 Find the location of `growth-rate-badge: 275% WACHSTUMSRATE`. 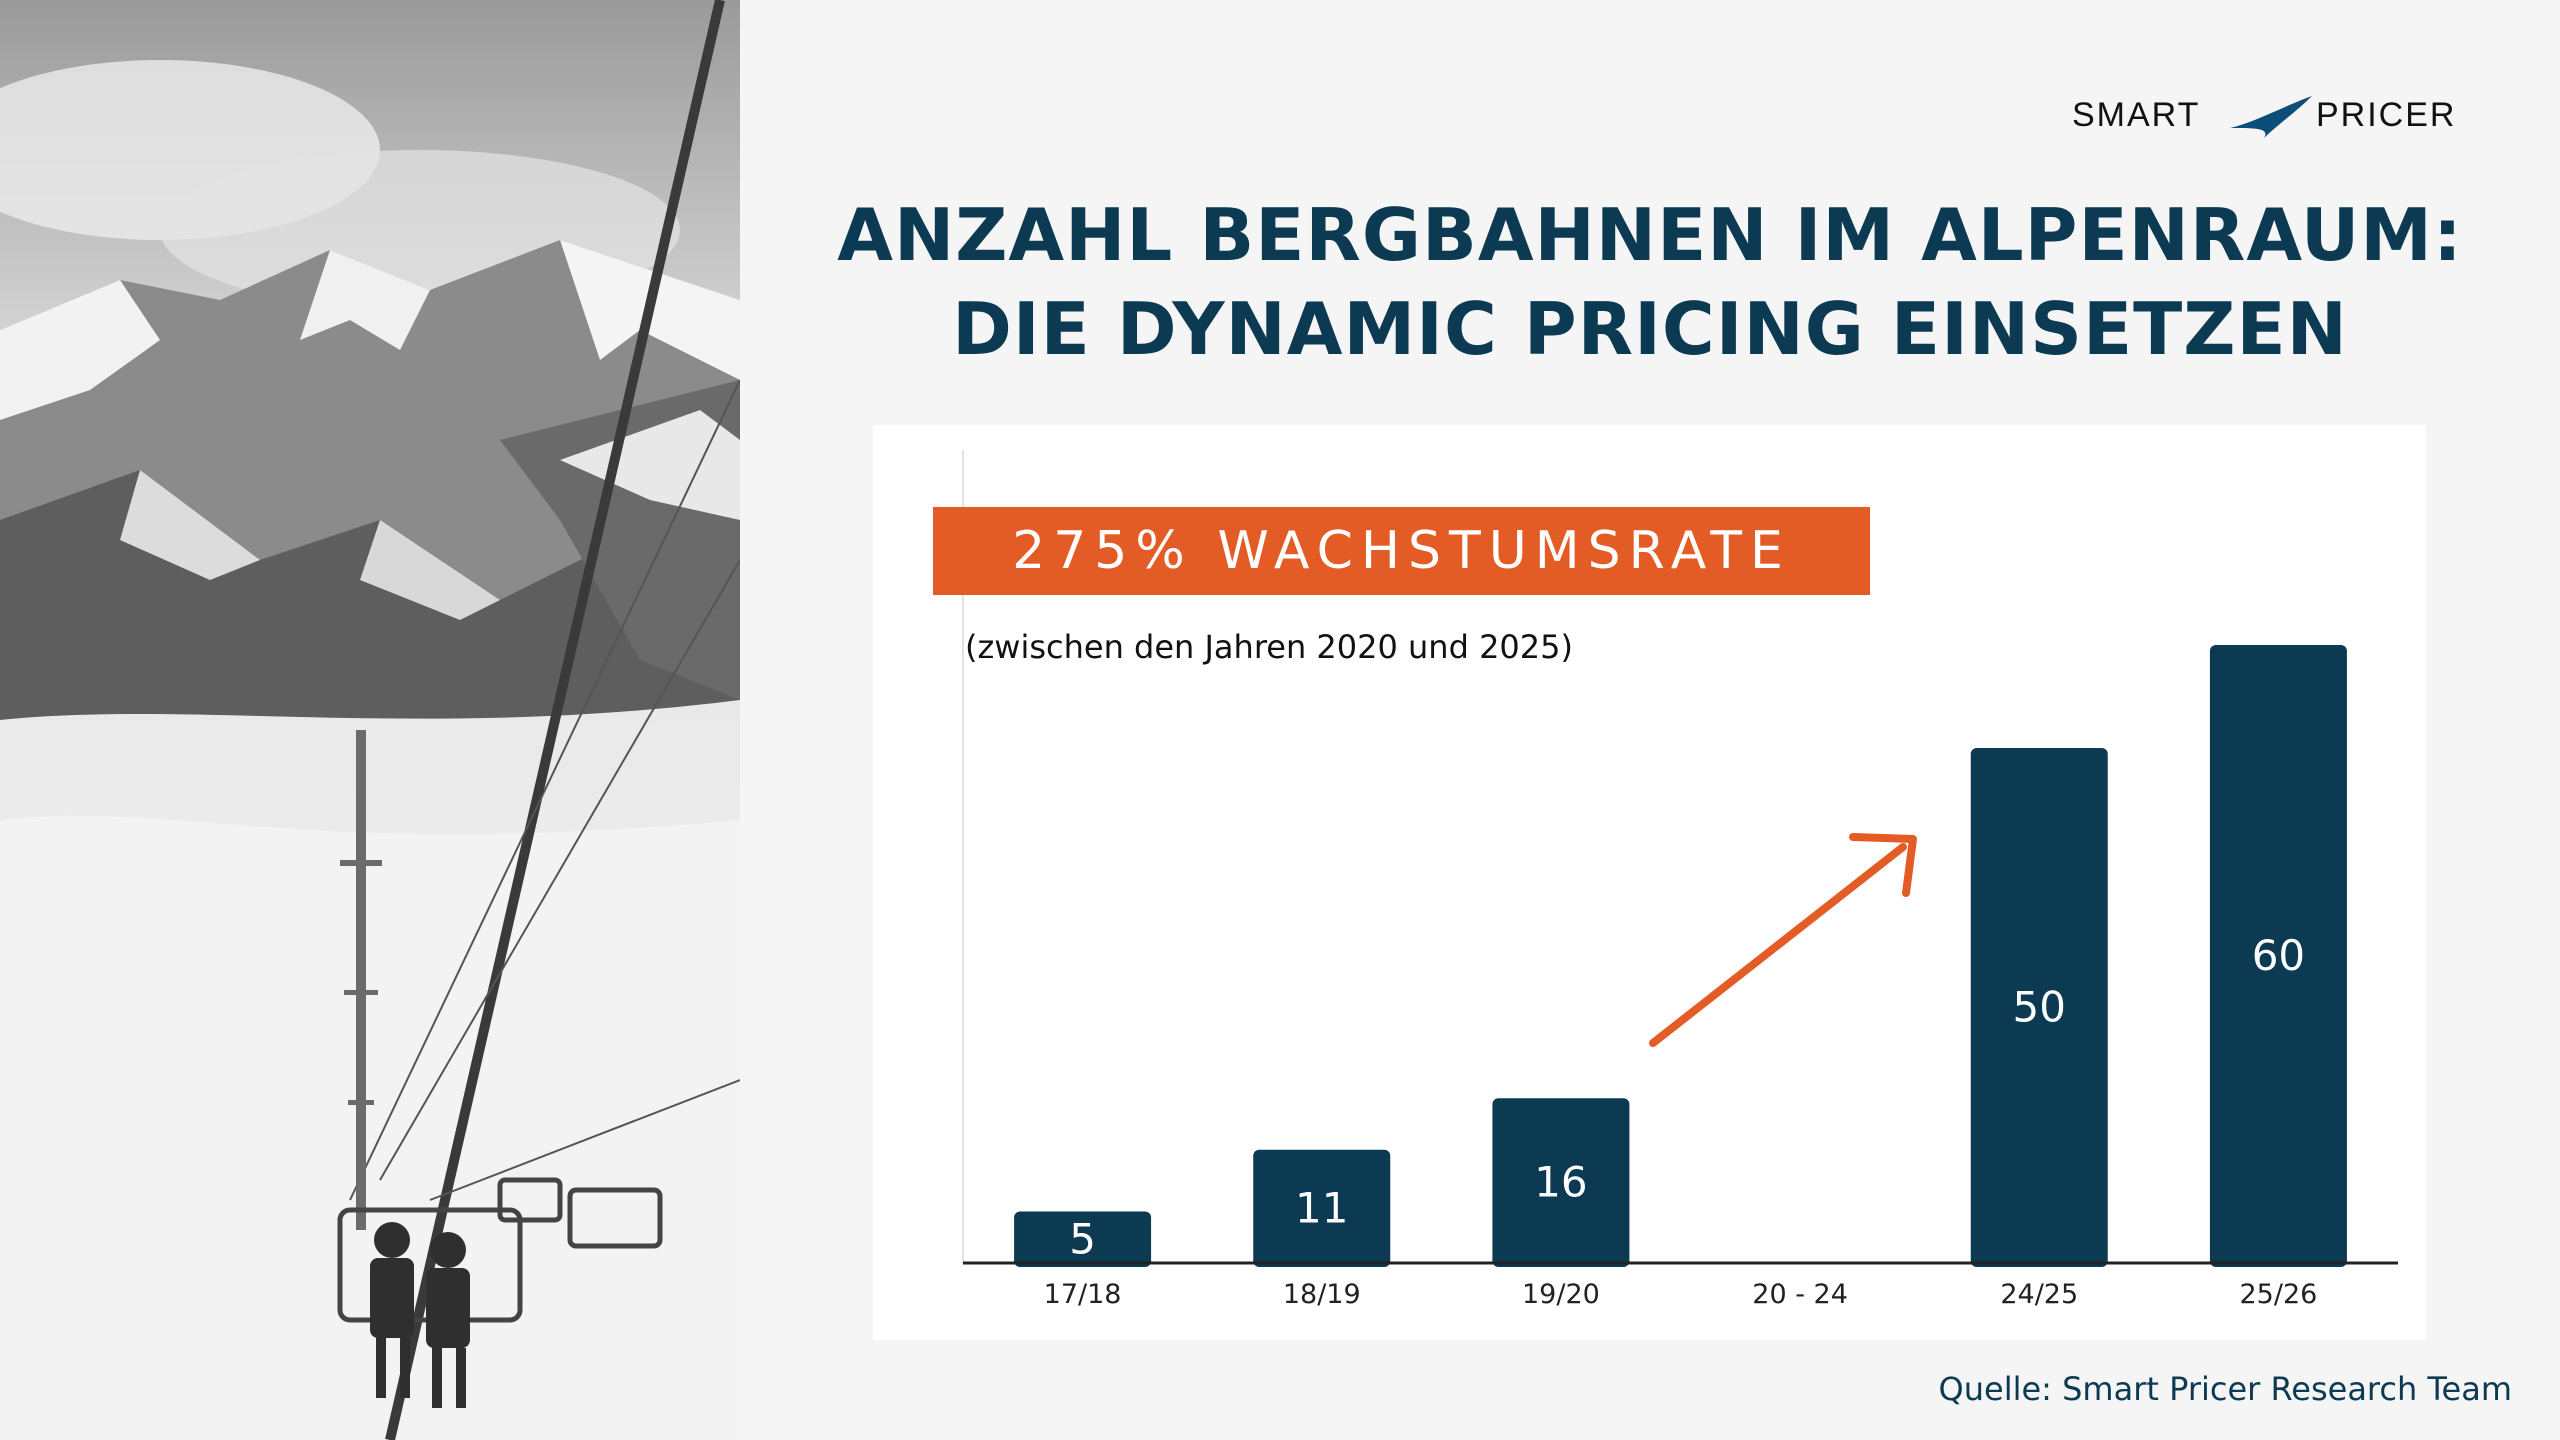

growth-rate-badge: 275% WACHSTUMSRATE is located at coordinates (1401, 551).